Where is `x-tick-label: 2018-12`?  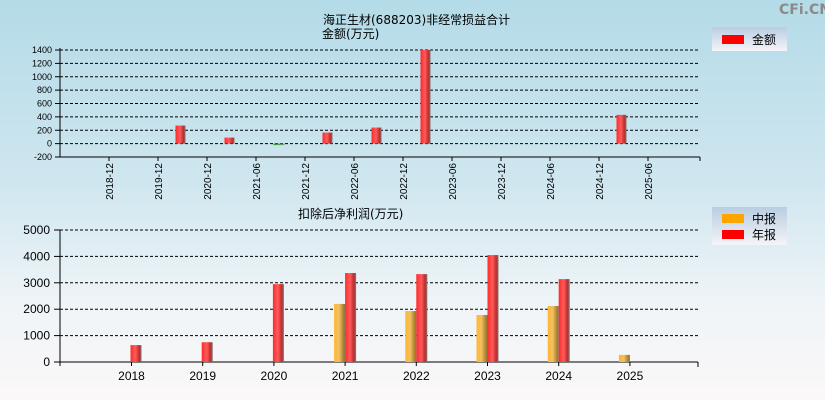
x-tick-label: 2018-12 is located at coordinates (110, 181).